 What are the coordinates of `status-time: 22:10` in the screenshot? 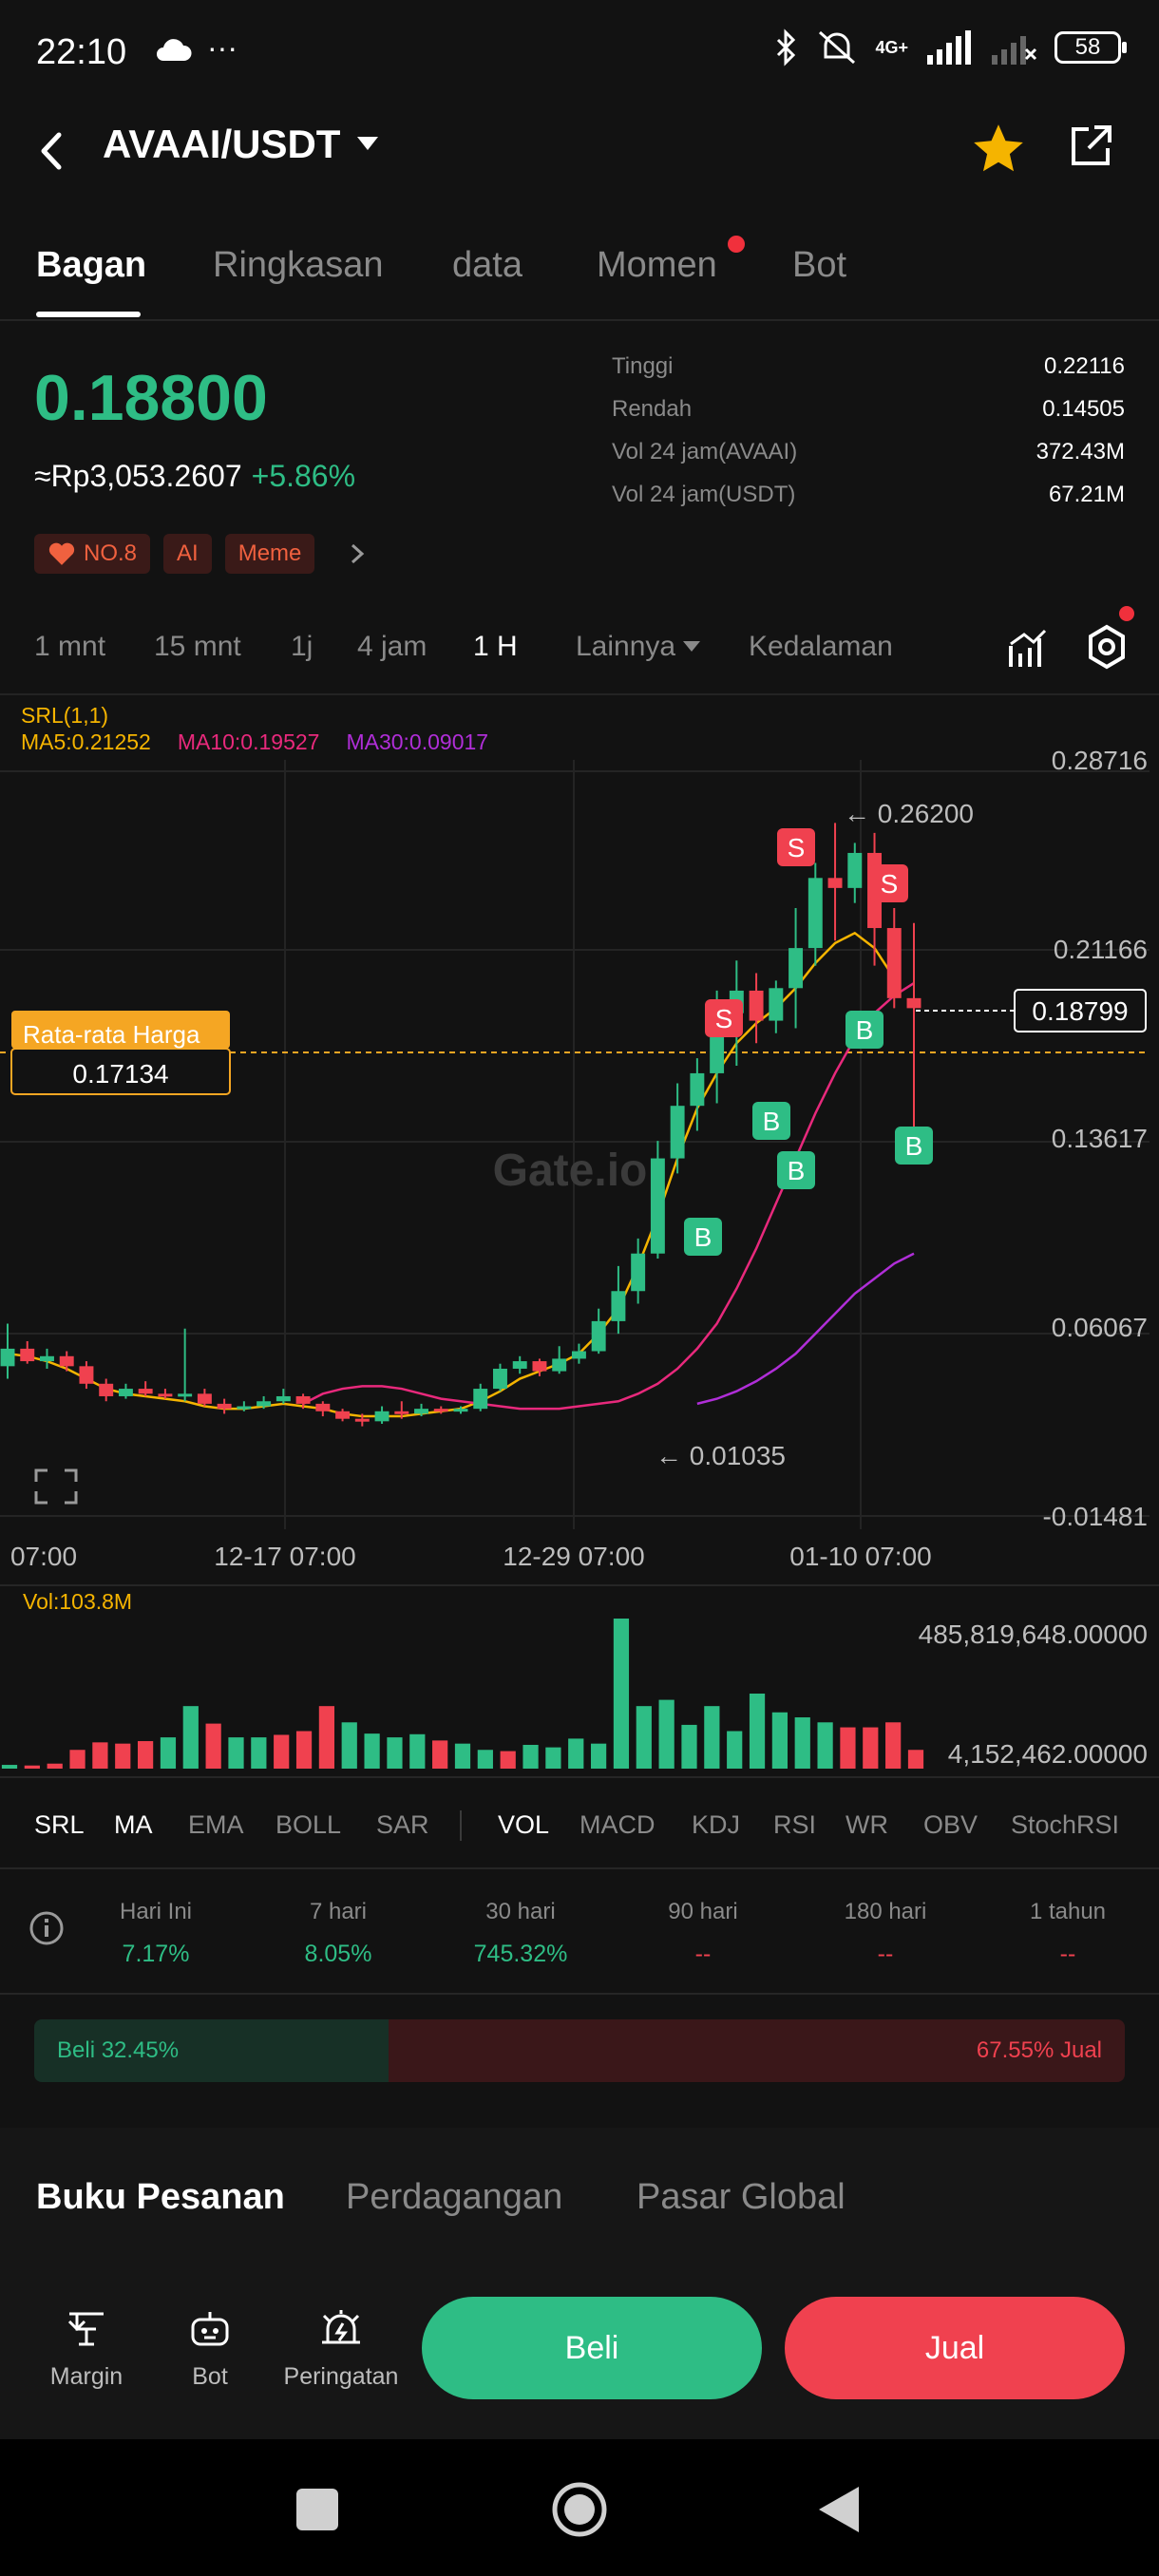 It's located at (81, 52).